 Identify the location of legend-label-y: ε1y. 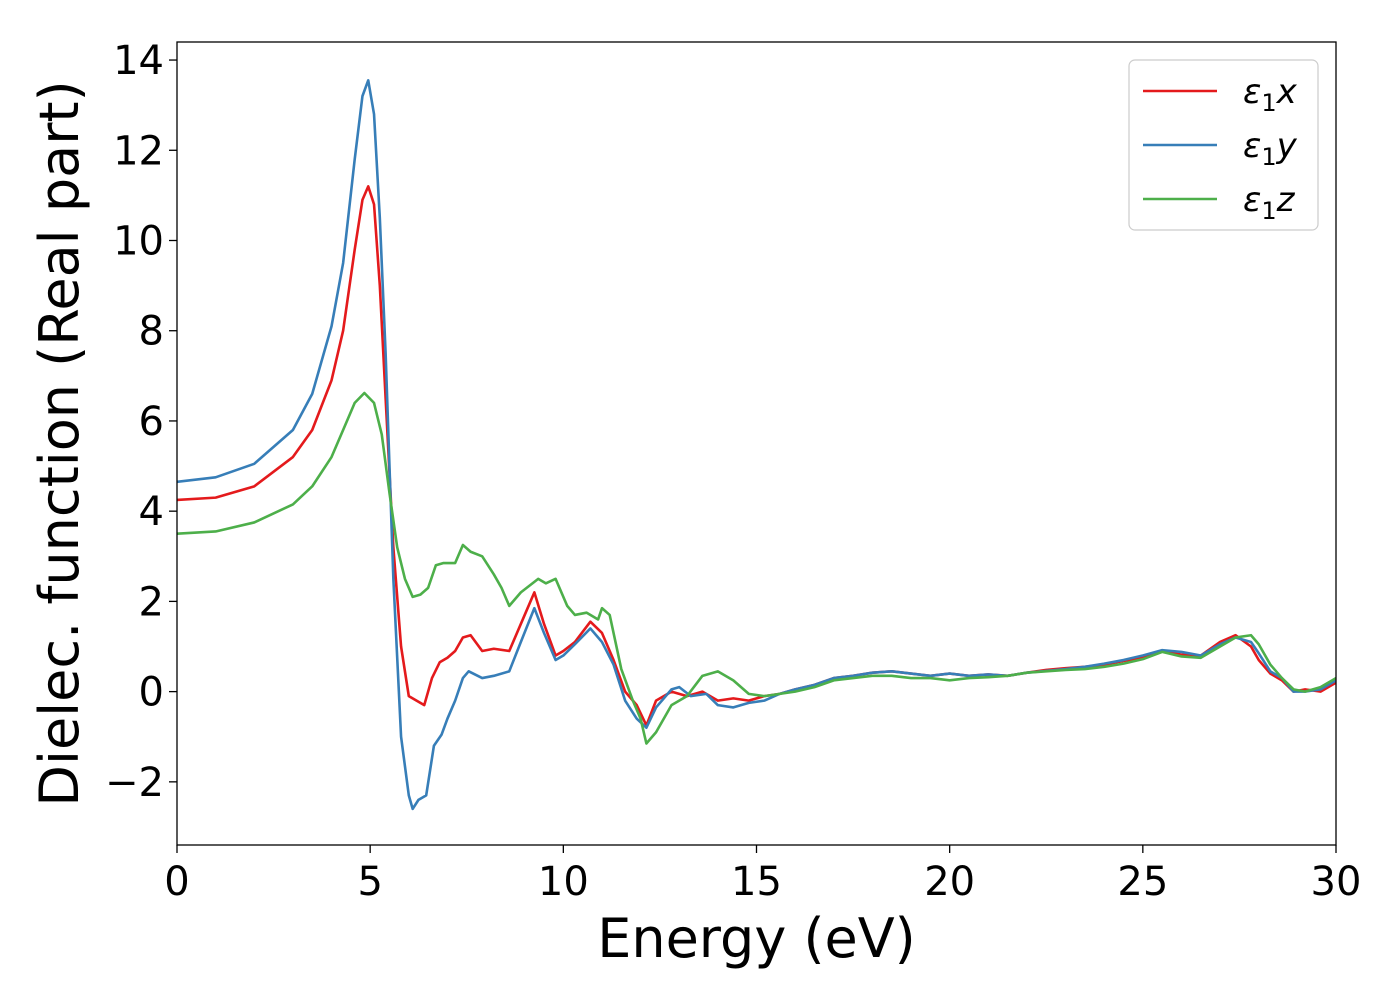
(1270, 148).